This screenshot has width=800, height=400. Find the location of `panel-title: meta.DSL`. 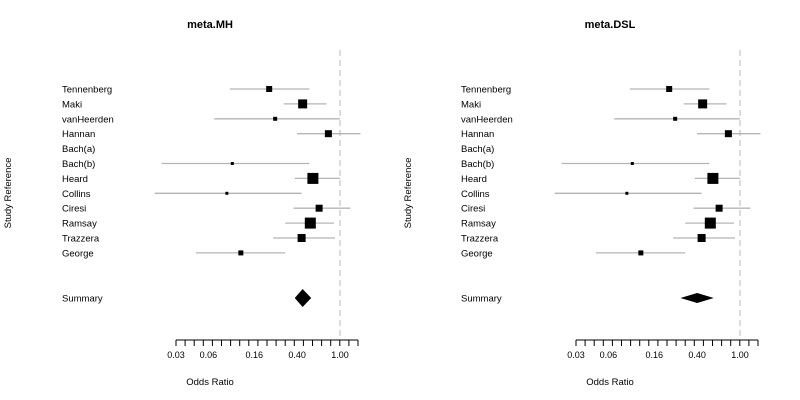

panel-title: meta.DSL is located at coordinates (610, 25).